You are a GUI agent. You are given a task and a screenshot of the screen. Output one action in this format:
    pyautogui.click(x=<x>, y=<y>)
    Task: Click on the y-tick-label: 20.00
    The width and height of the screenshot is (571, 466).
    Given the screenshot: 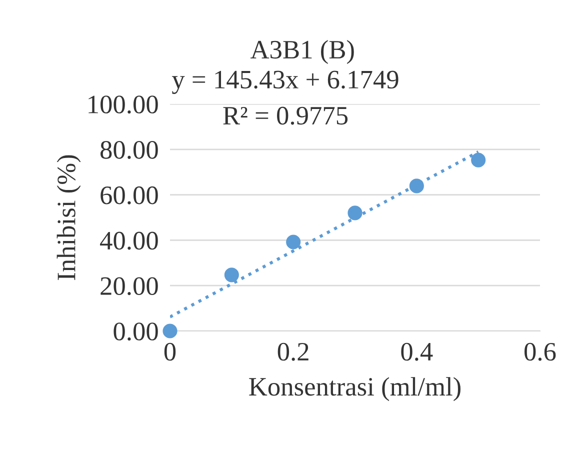 What is the action you would take?
    pyautogui.click(x=129, y=286)
    